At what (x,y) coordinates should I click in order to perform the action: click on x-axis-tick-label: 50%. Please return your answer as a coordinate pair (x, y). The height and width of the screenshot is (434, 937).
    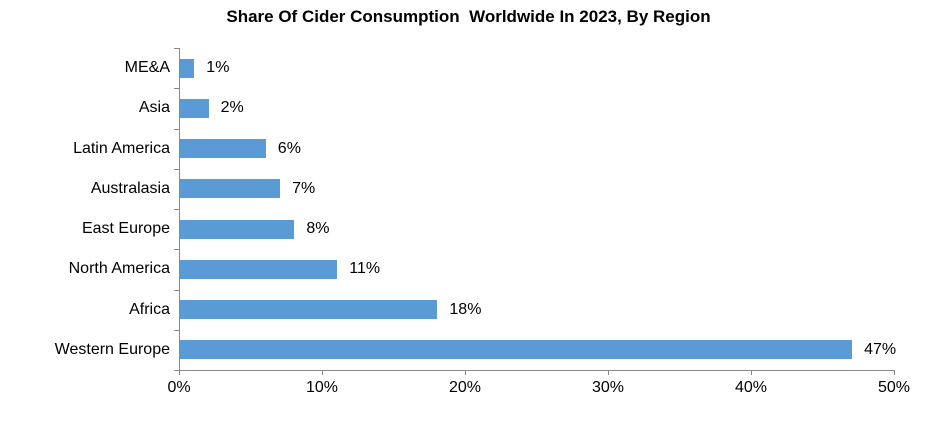
    Looking at the image, I should click on (894, 387).